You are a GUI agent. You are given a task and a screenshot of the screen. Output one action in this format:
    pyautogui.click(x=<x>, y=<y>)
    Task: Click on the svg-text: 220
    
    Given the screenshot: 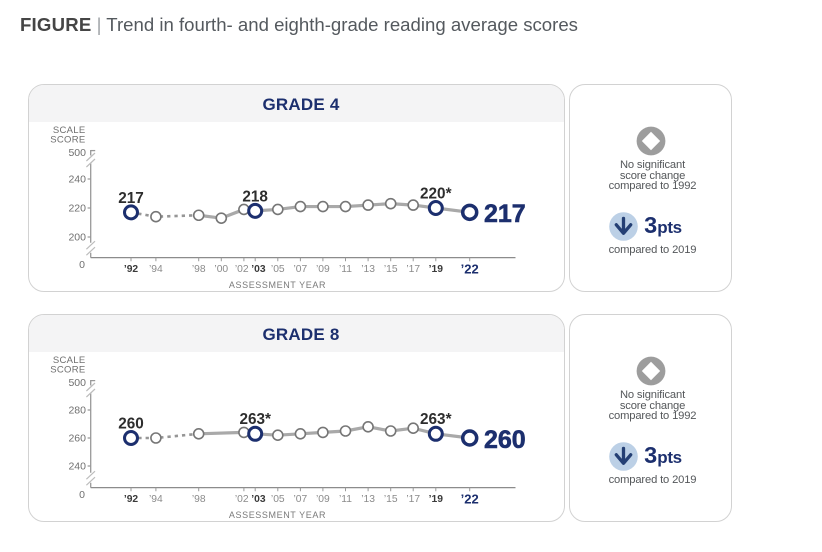 What is the action you would take?
    pyautogui.click(x=77, y=209)
    